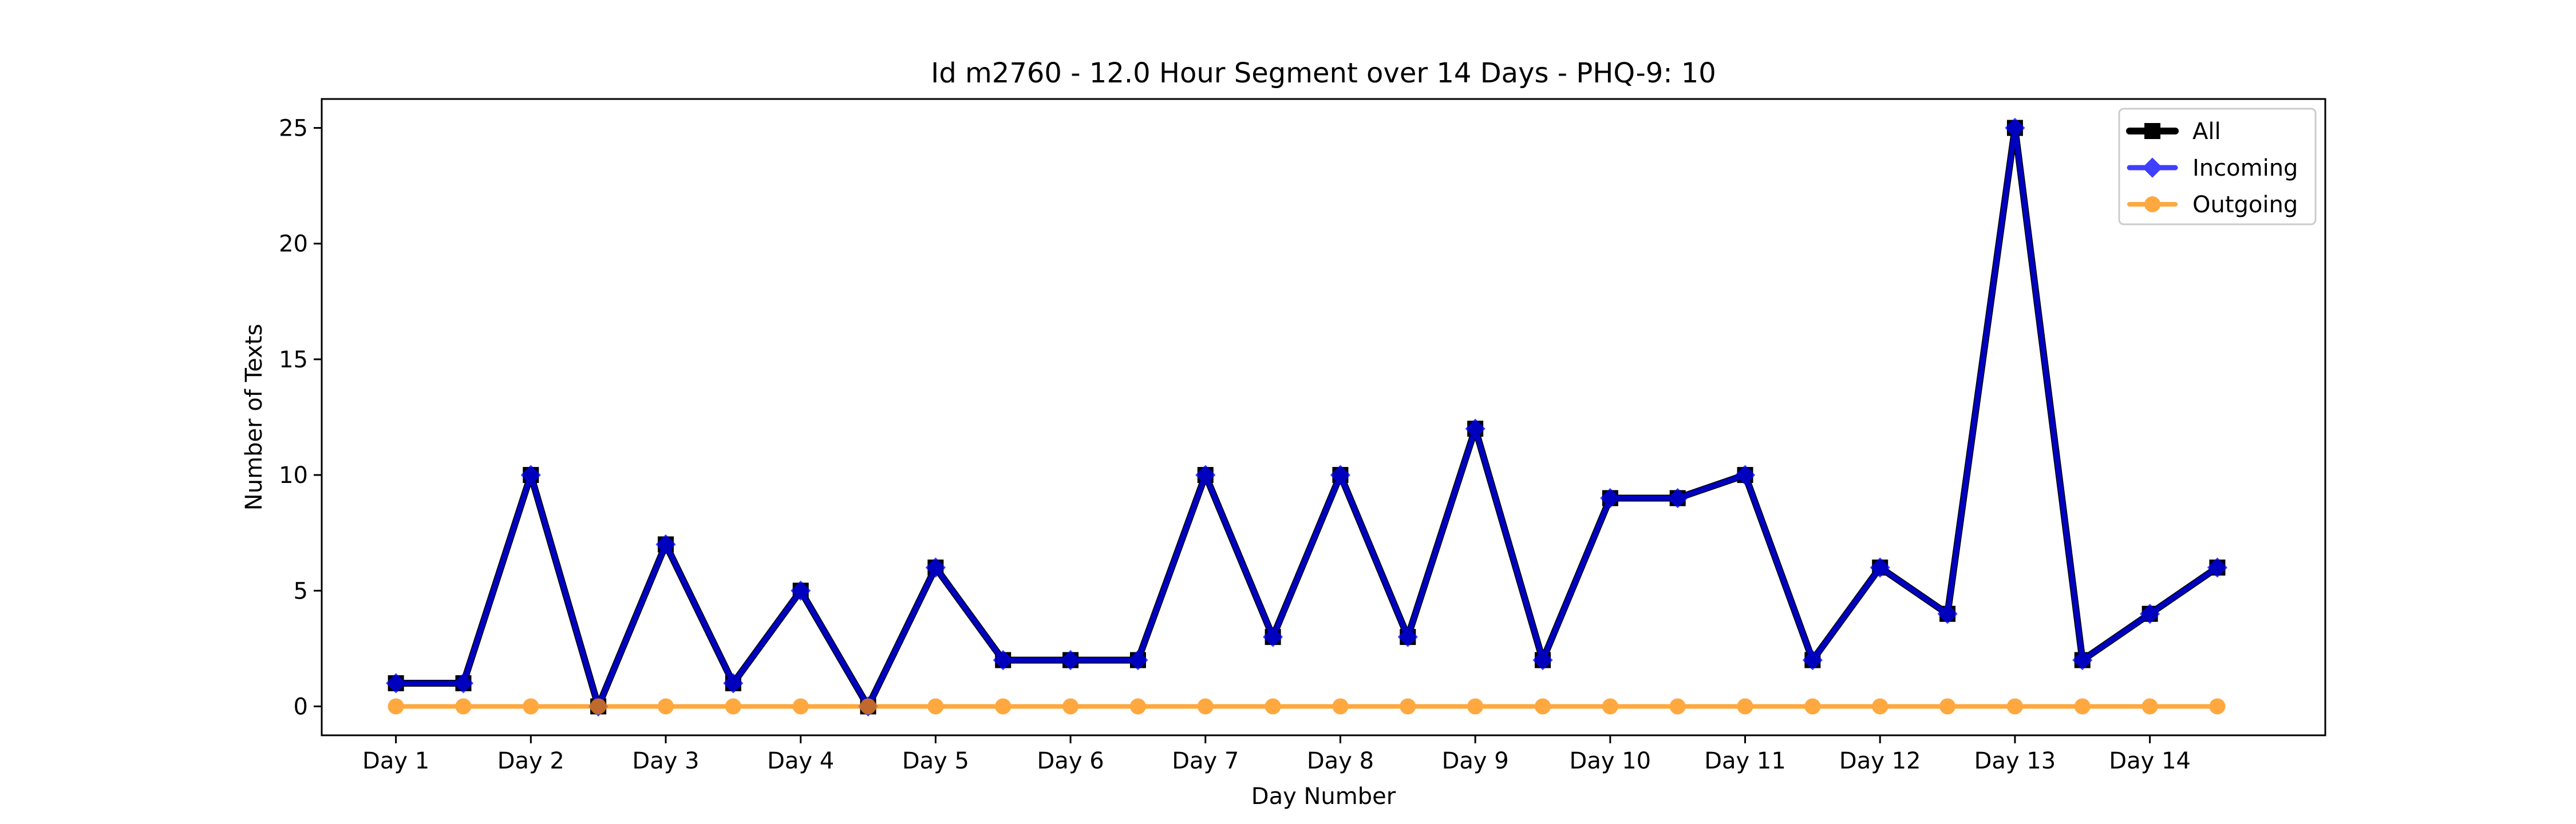 This screenshot has width=2576, height=824. What do you see at coordinates (293, 475) in the screenshot?
I see `y-tick-label: 10` at bounding box center [293, 475].